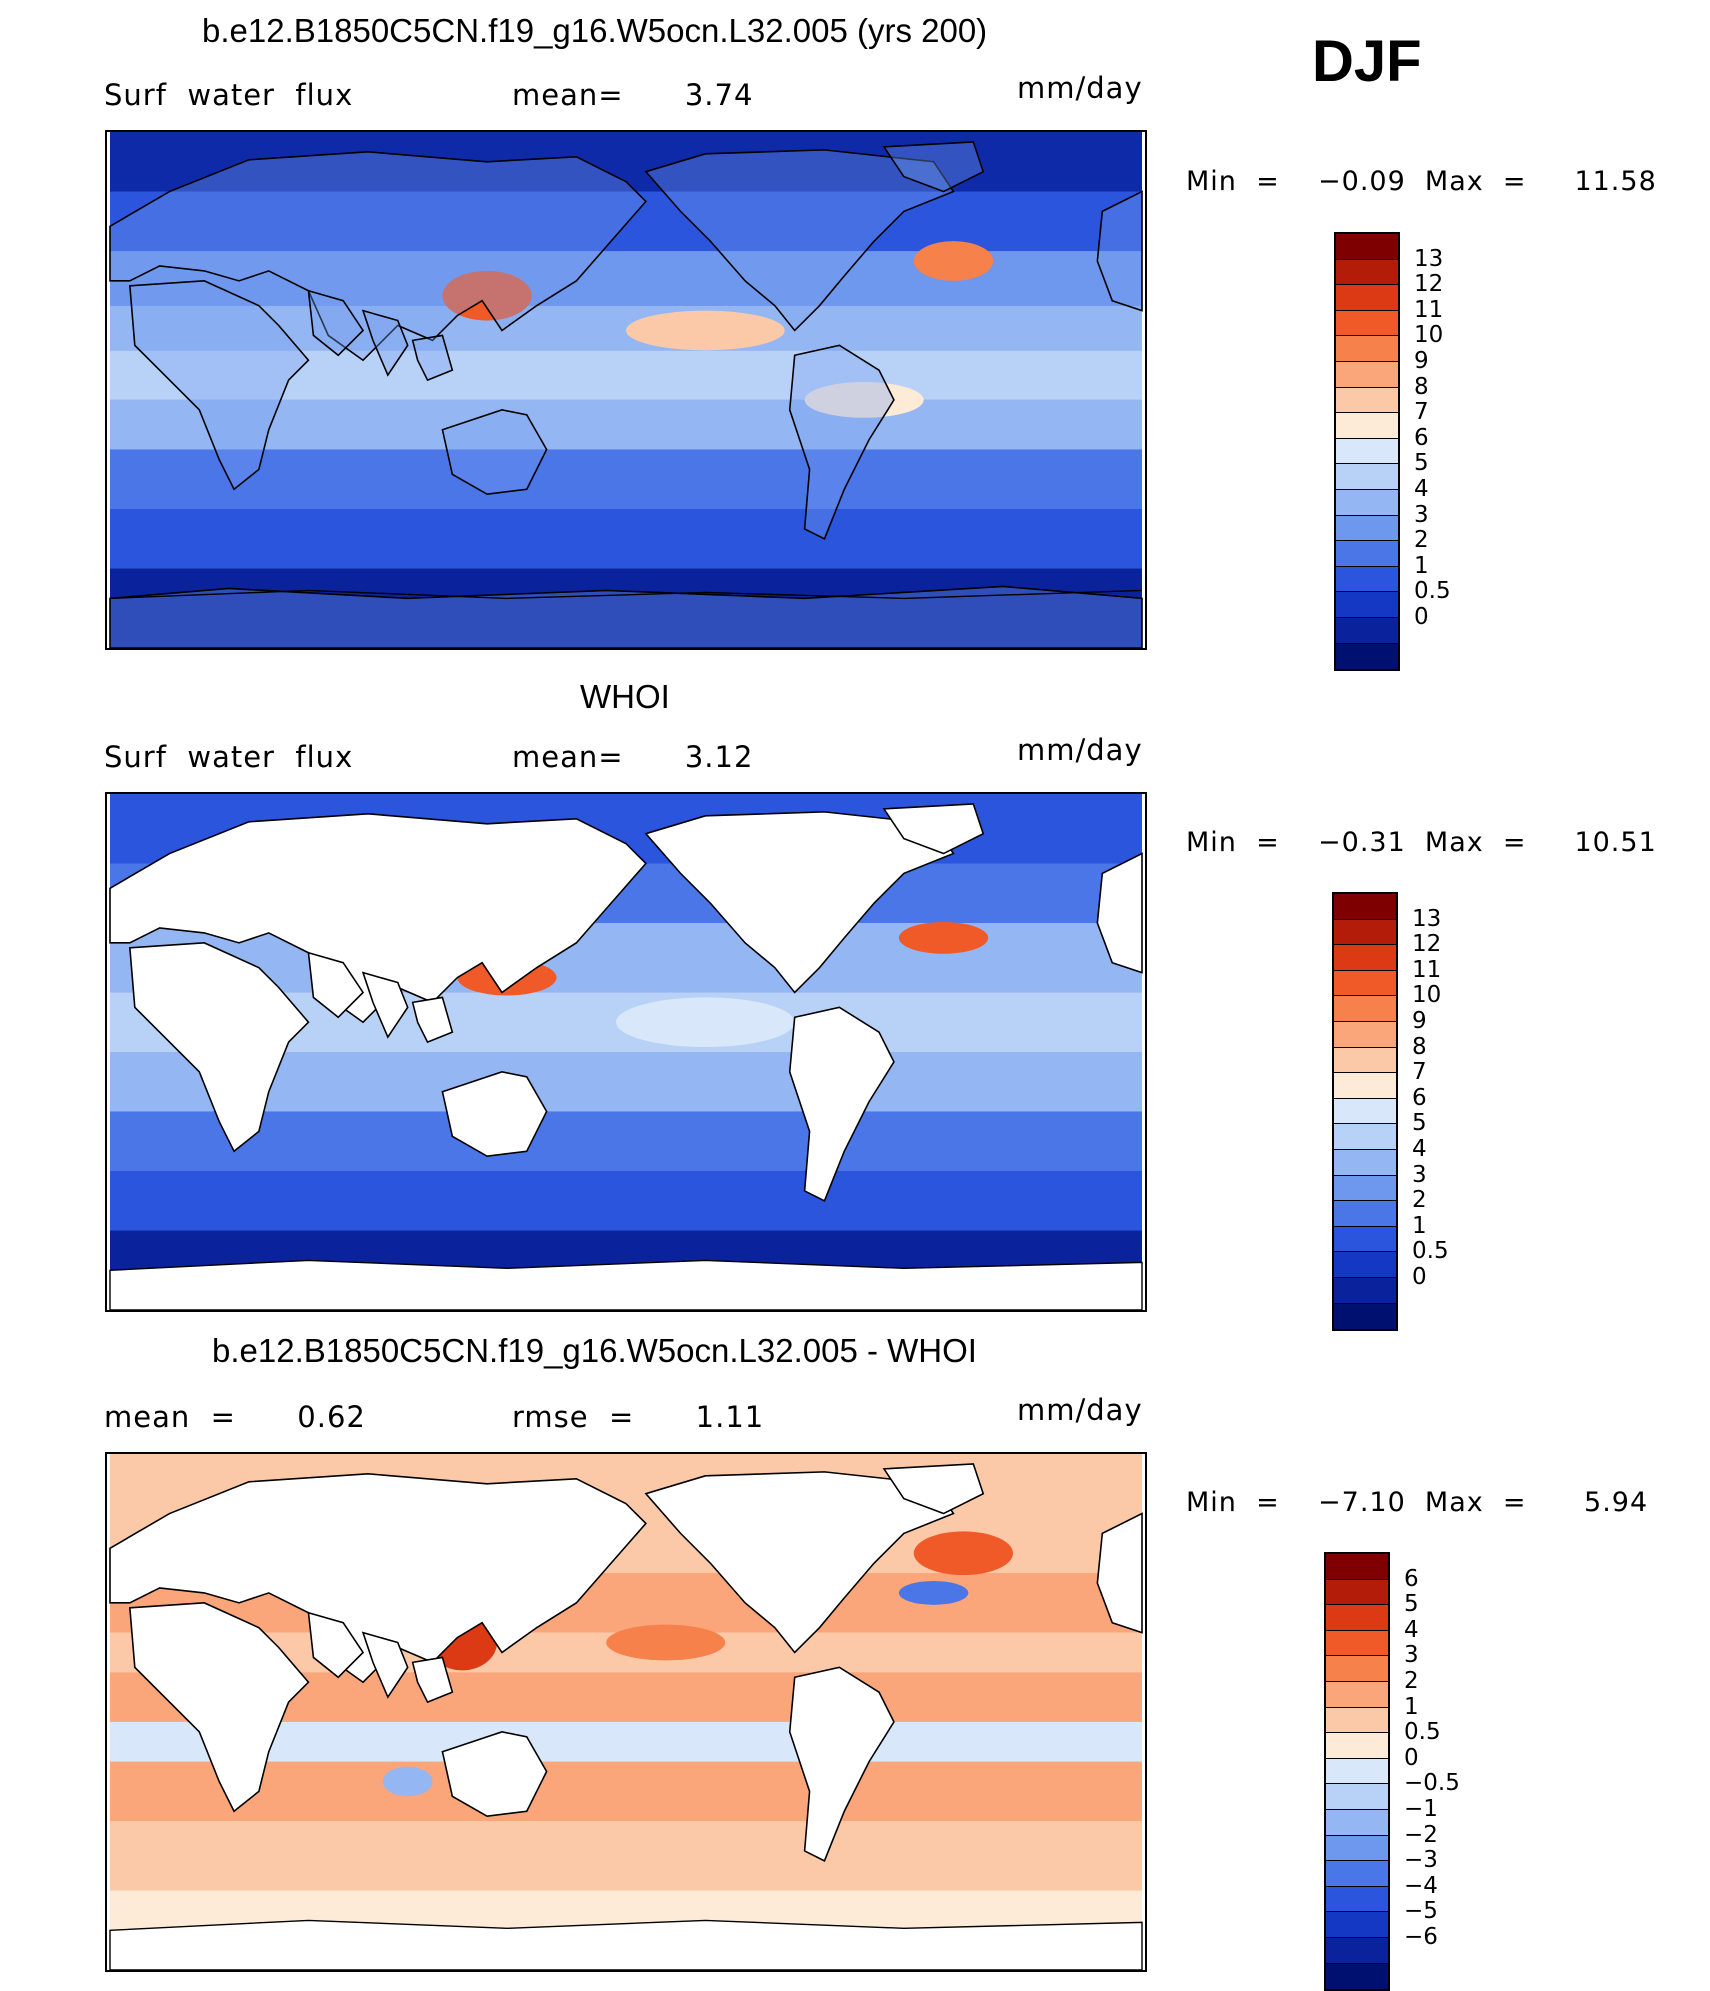 The image size is (1710, 1991). Describe the element at coordinates (229, 757) in the screenshot. I see `panel2-variable-label: Surf water flux` at that location.